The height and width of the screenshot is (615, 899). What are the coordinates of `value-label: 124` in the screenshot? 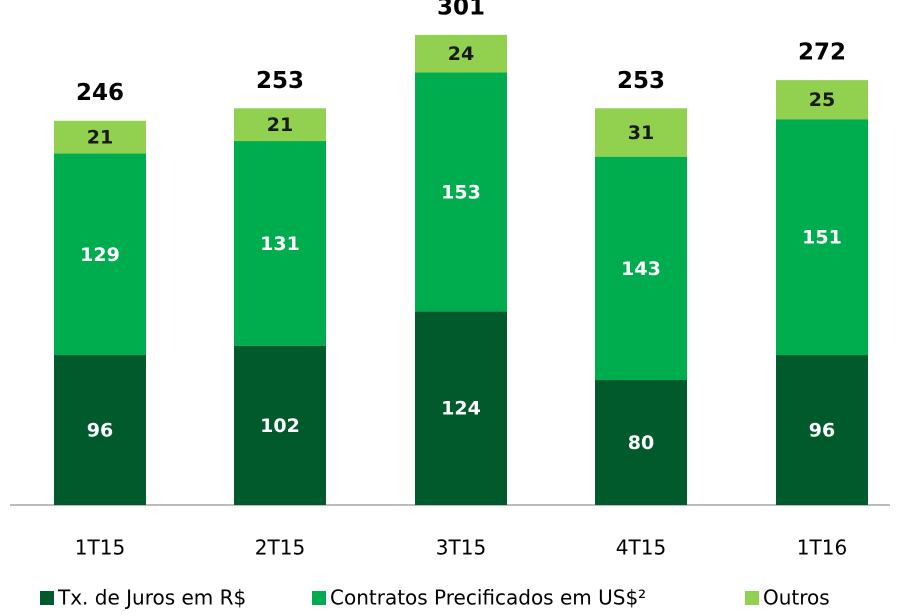 It's located at (461, 409).